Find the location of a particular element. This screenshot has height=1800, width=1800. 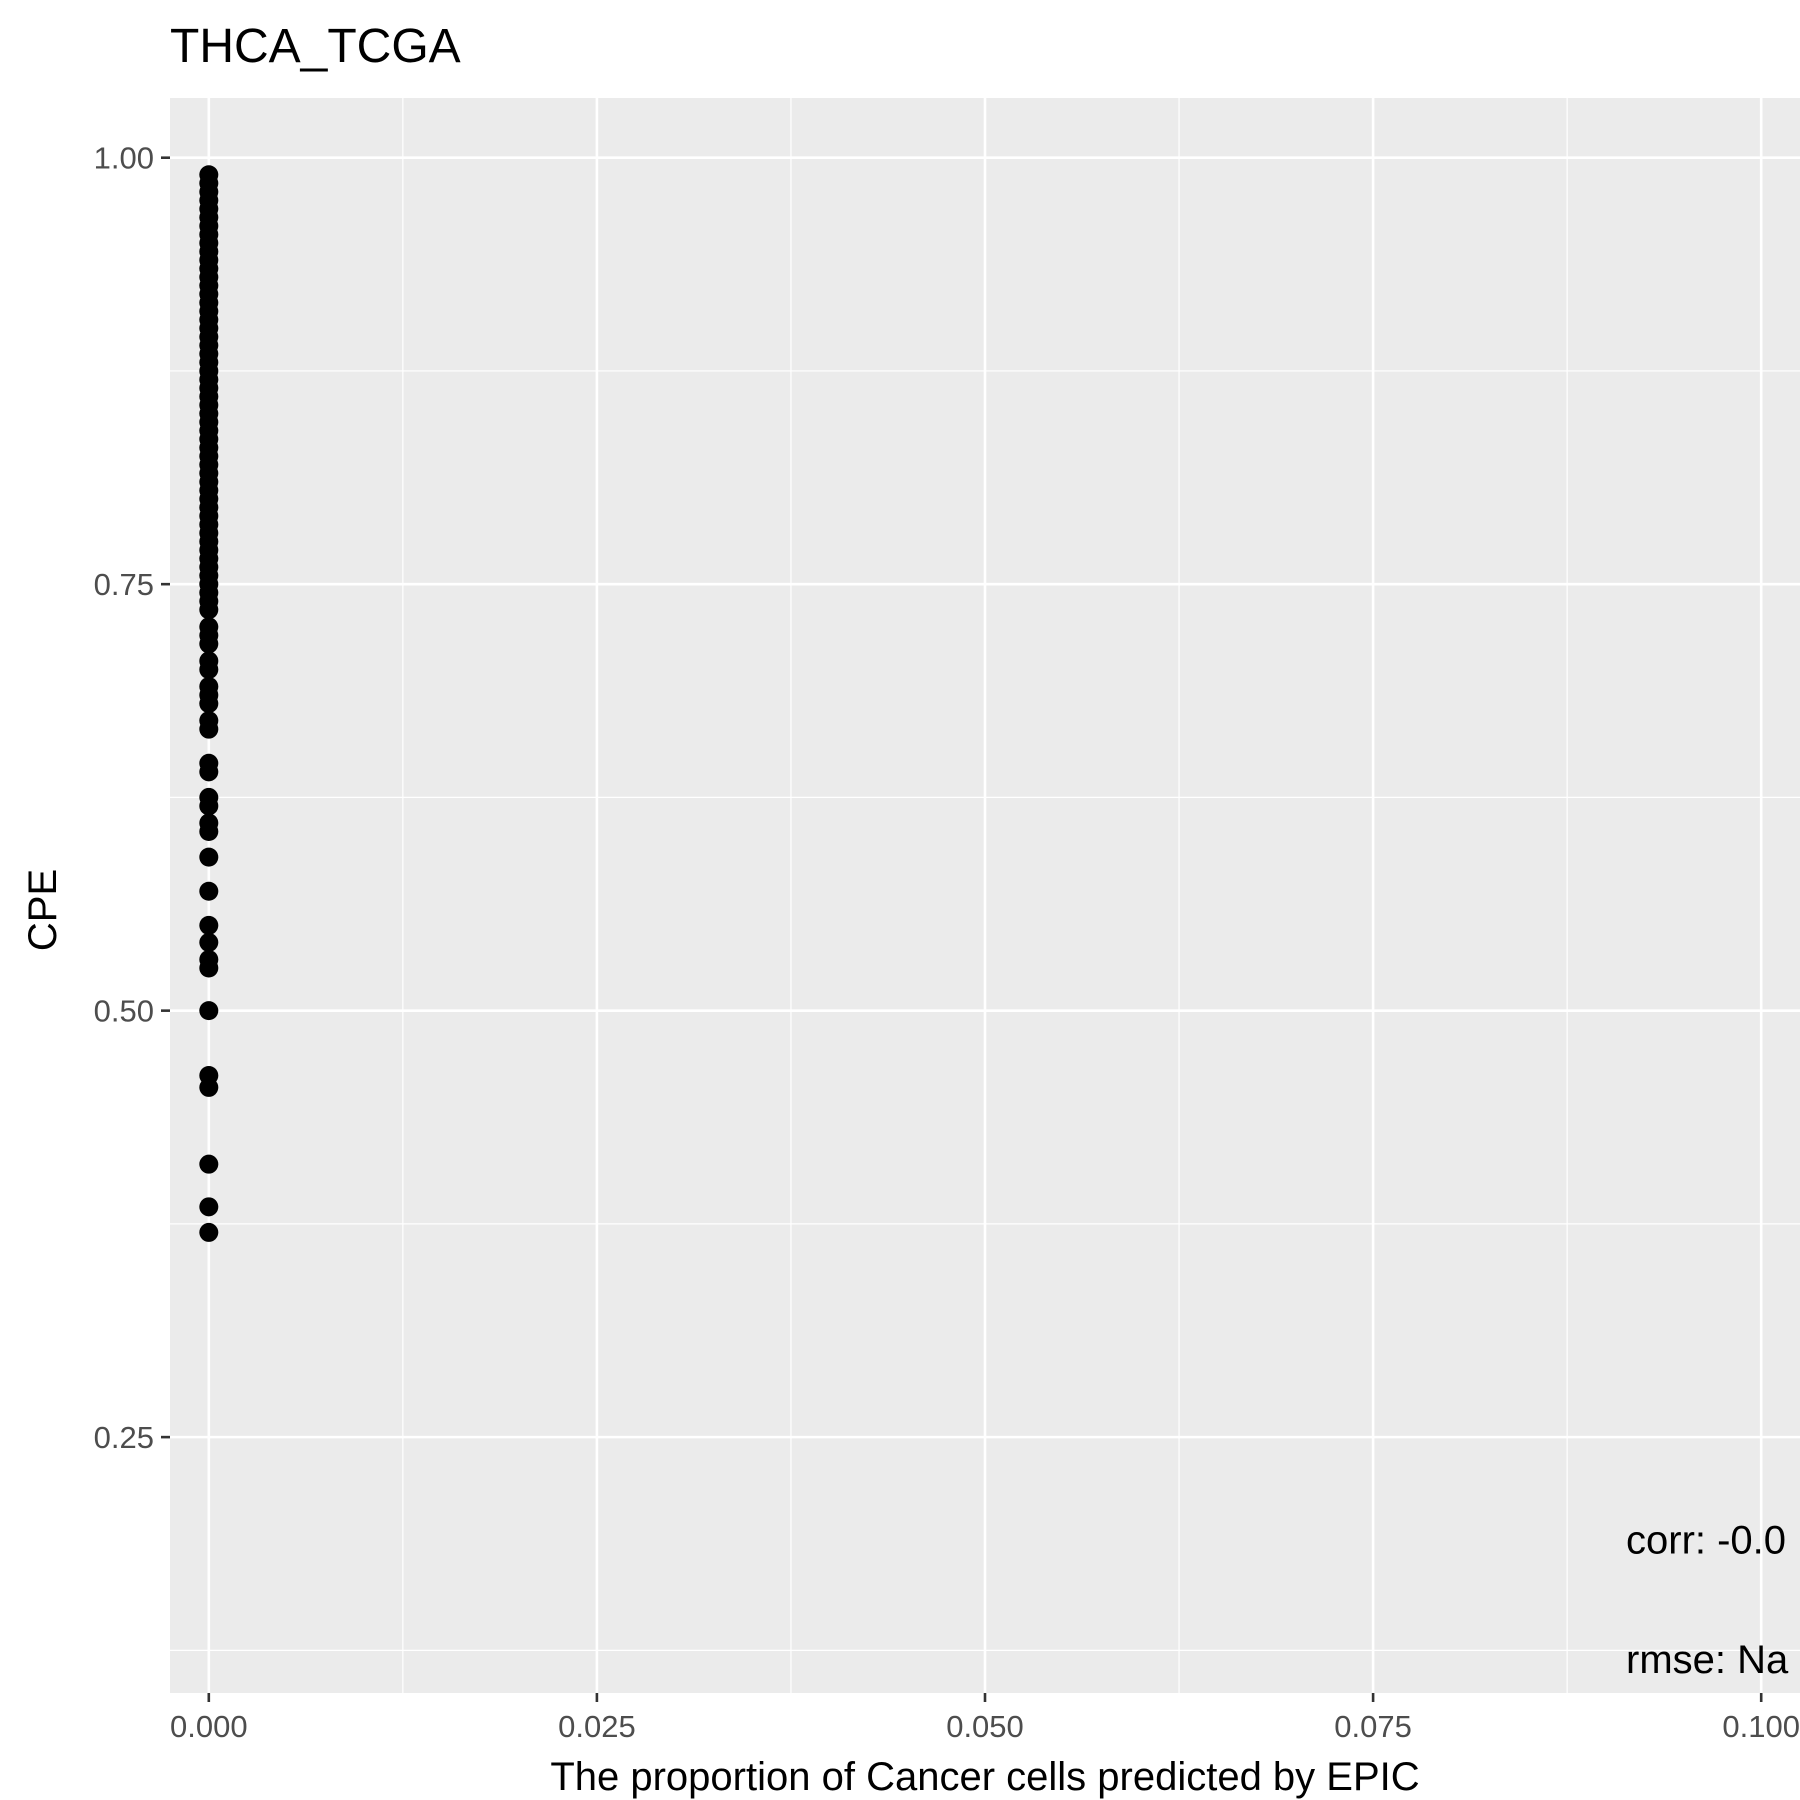

x-tick-label: 0.100 is located at coordinates (1761, 1726).